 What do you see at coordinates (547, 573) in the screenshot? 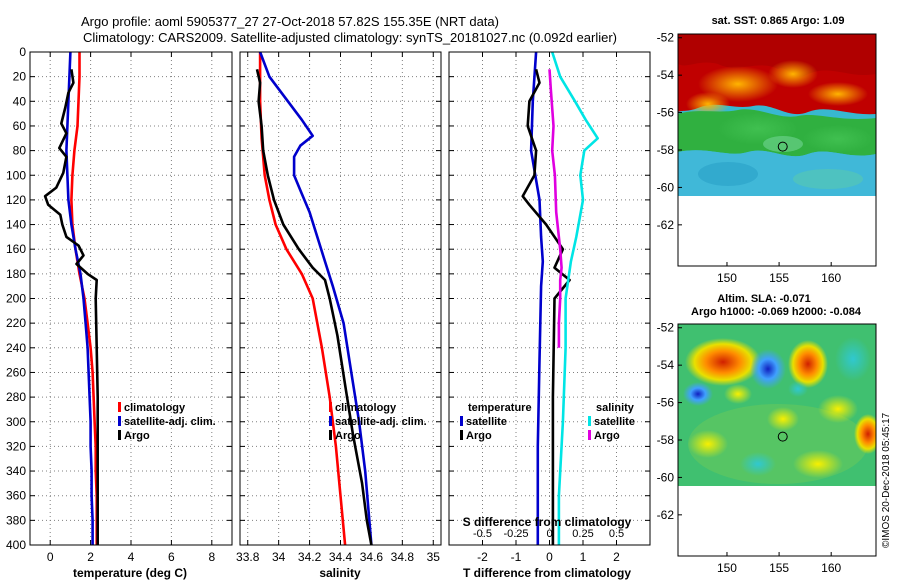
I see `difference-xlabel: T difference from climatology` at bounding box center [547, 573].